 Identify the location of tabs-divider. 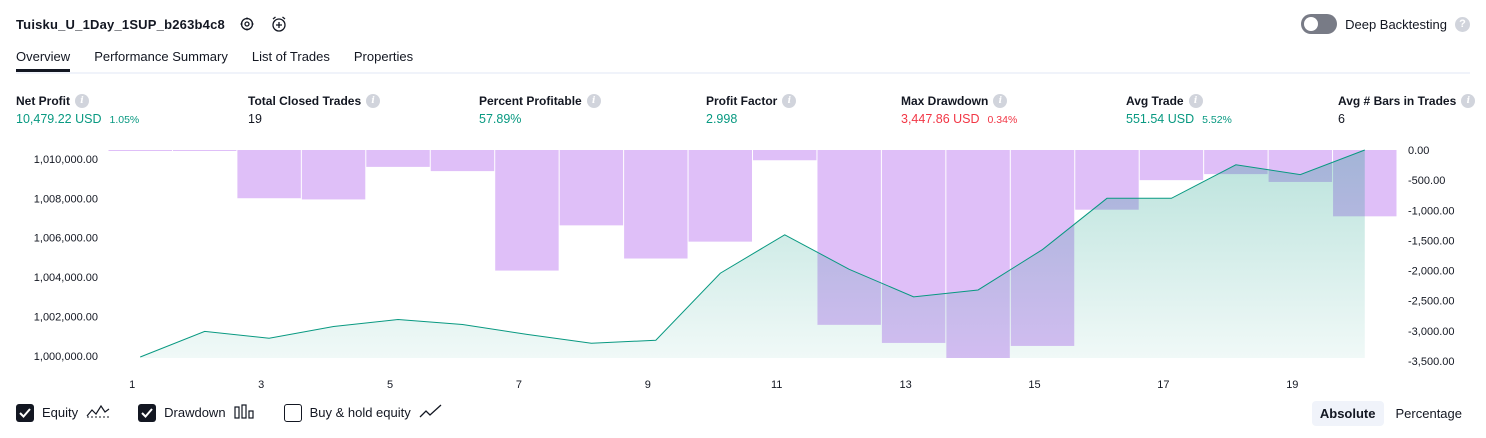
(743, 73).